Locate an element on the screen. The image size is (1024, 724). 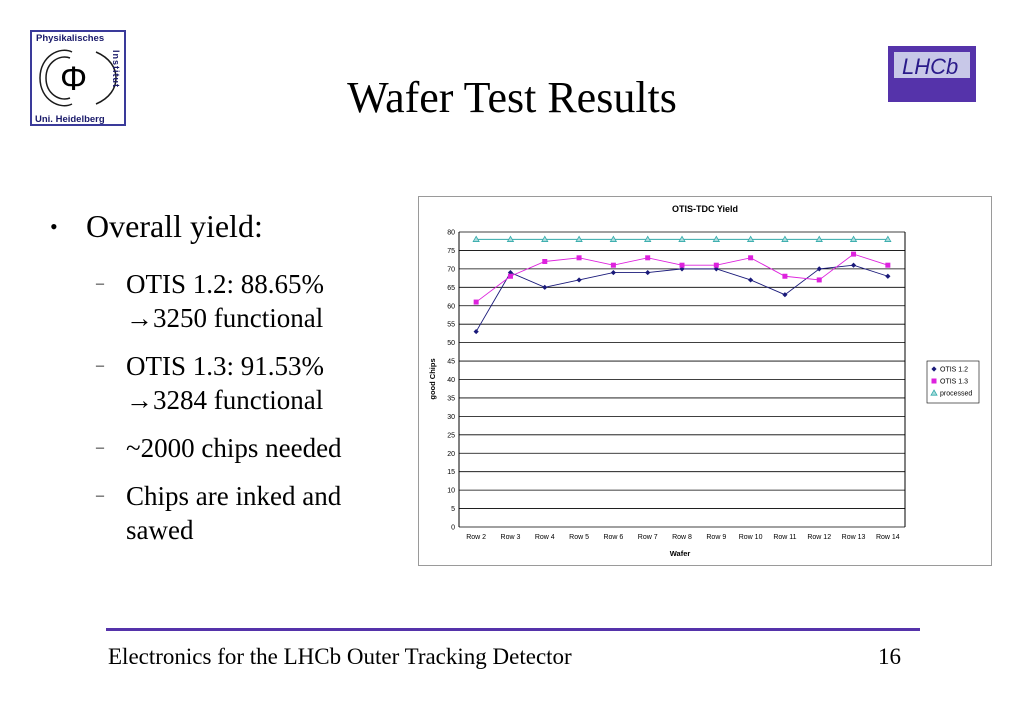
lhcb-logo: LHCb is located at coordinates (932, 74).